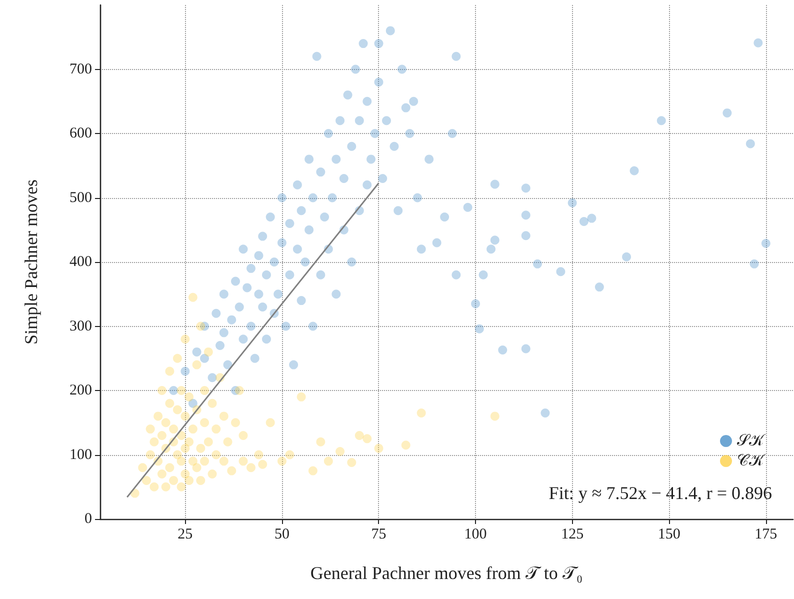  I want to click on y-tick-label: 100, so click(81, 454).